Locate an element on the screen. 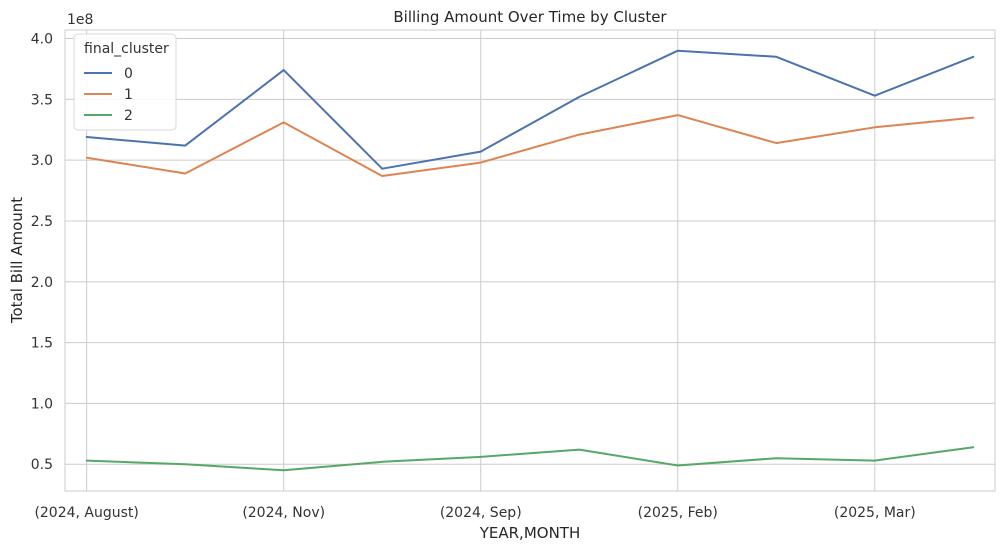 The height and width of the screenshot is (550, 1005). y-axis-label: Total Bill Amount is located at coordinates (17, 260).